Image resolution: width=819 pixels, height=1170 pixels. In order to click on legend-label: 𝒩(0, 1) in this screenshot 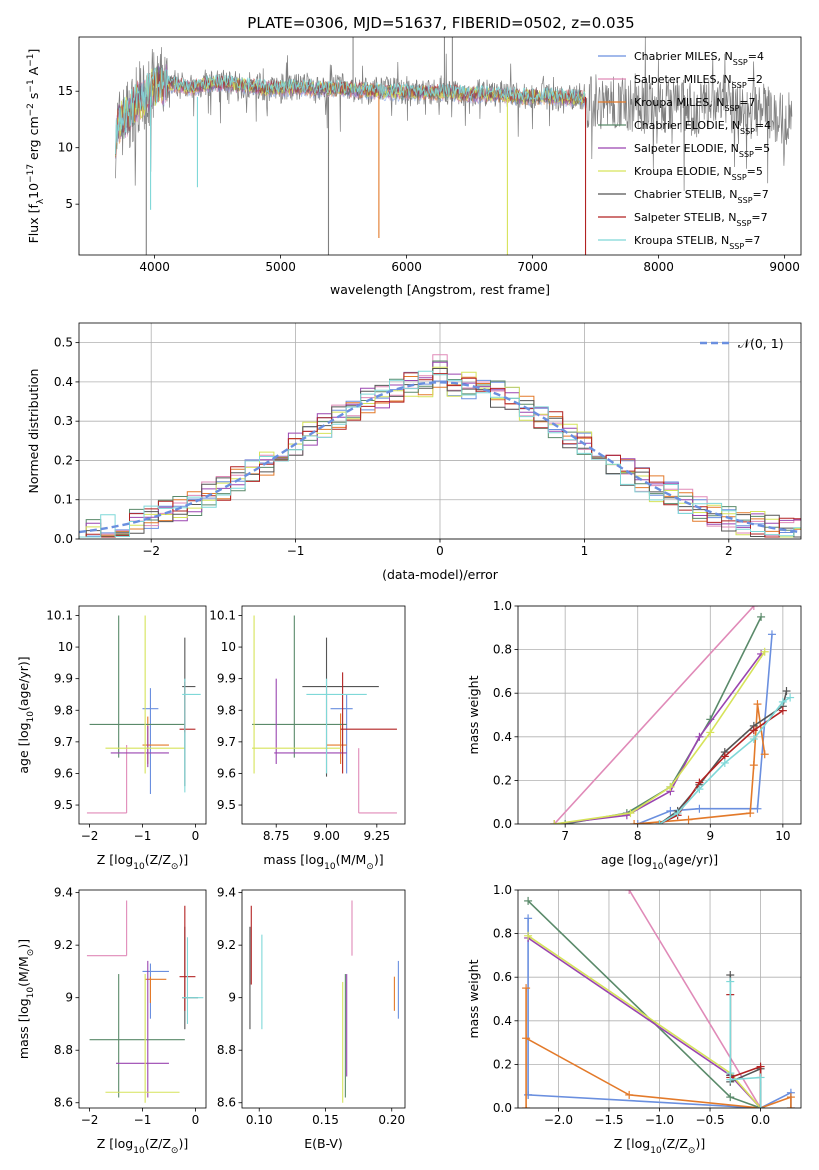, I will do `click(761, 343)`.